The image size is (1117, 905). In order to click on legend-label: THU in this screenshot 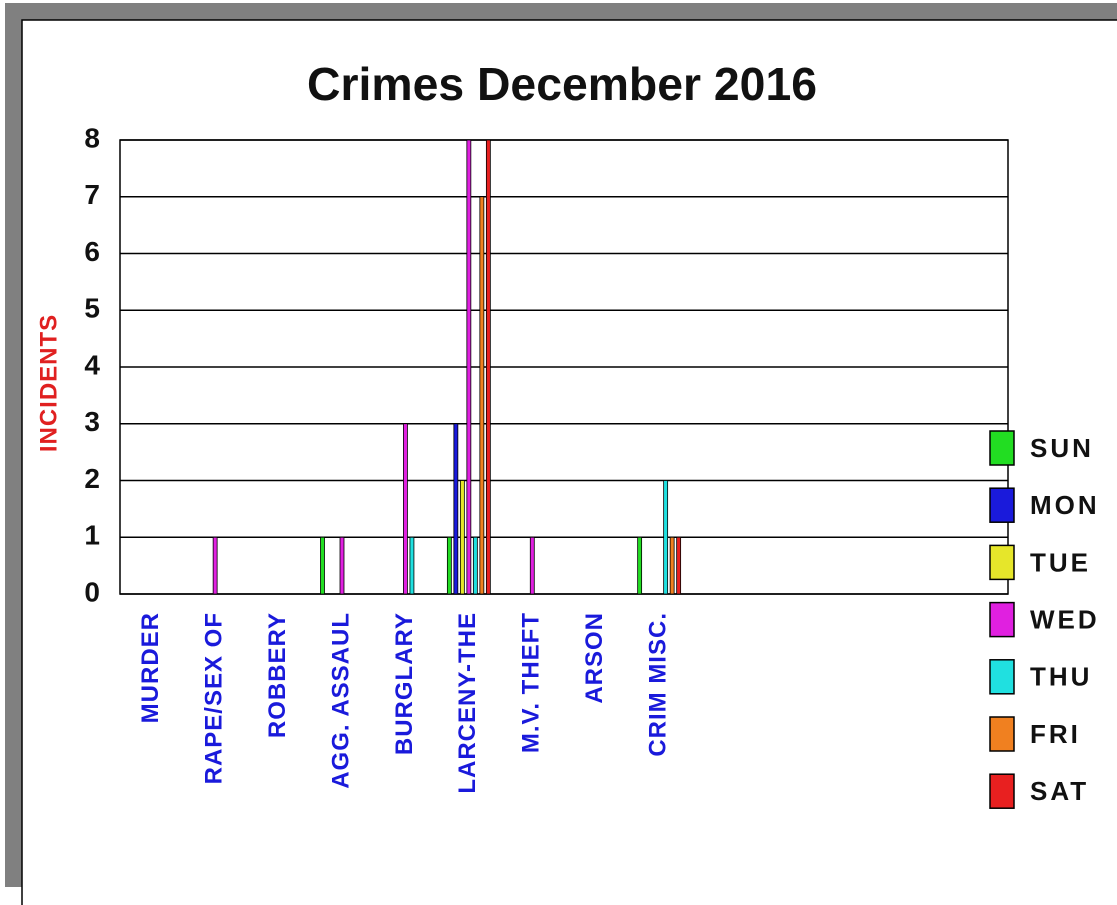, I will do `click(1061, 677)`.